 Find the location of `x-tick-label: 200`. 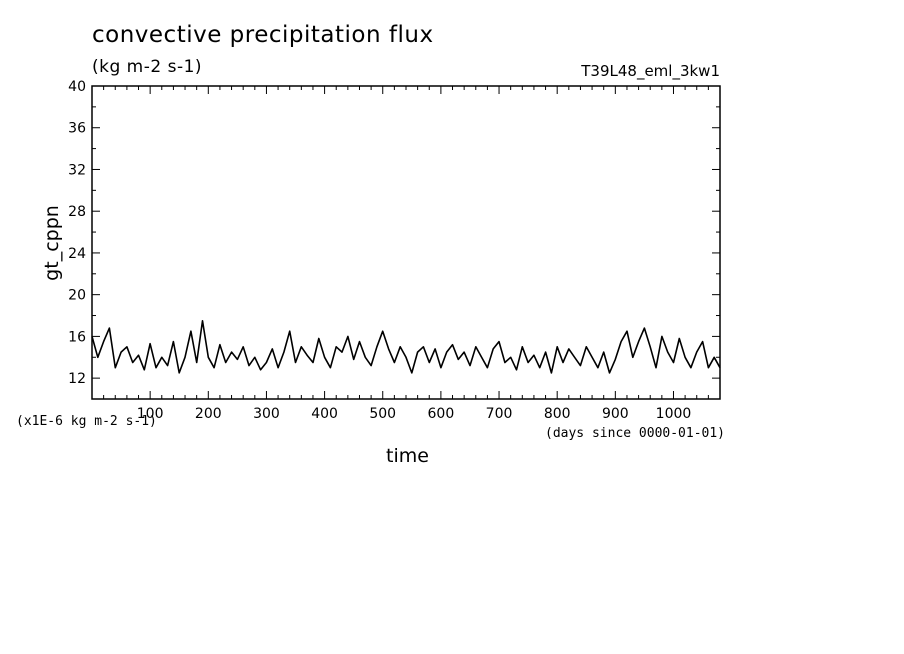

x-tick-label: 200 is located at coordinates (208, 414).